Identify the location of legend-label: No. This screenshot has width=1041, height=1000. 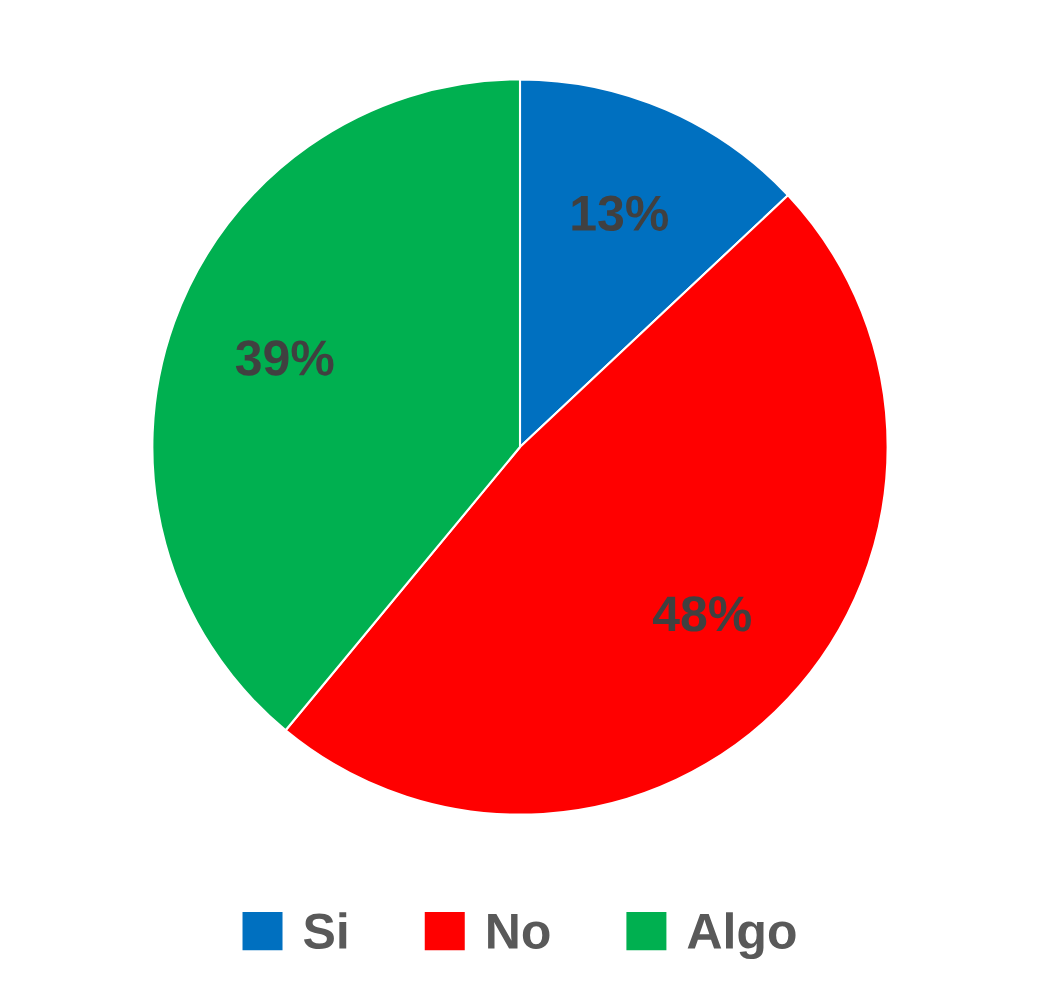
(519, 931).